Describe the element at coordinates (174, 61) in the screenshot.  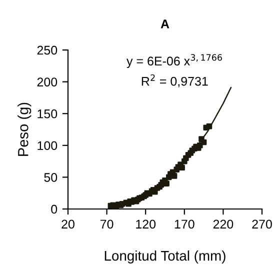
I see `annotation: y = 6E-06 x$^{3,1766}$` at that location.